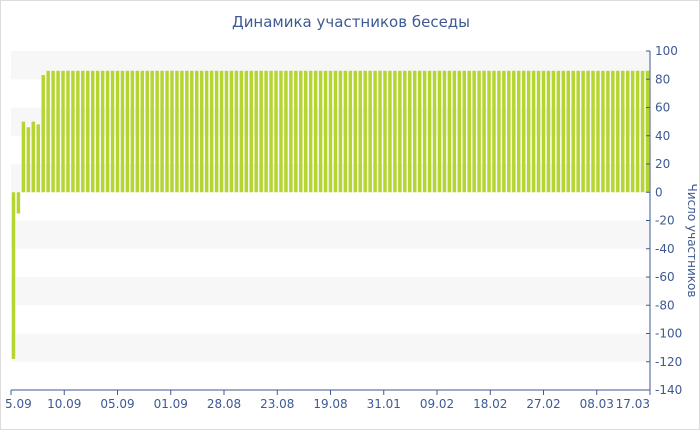 This screenshot has height=430, width=700. Describe the element at coordinates (662, 79) in the screenshot. I see `y-tick-label: 80` at that location.